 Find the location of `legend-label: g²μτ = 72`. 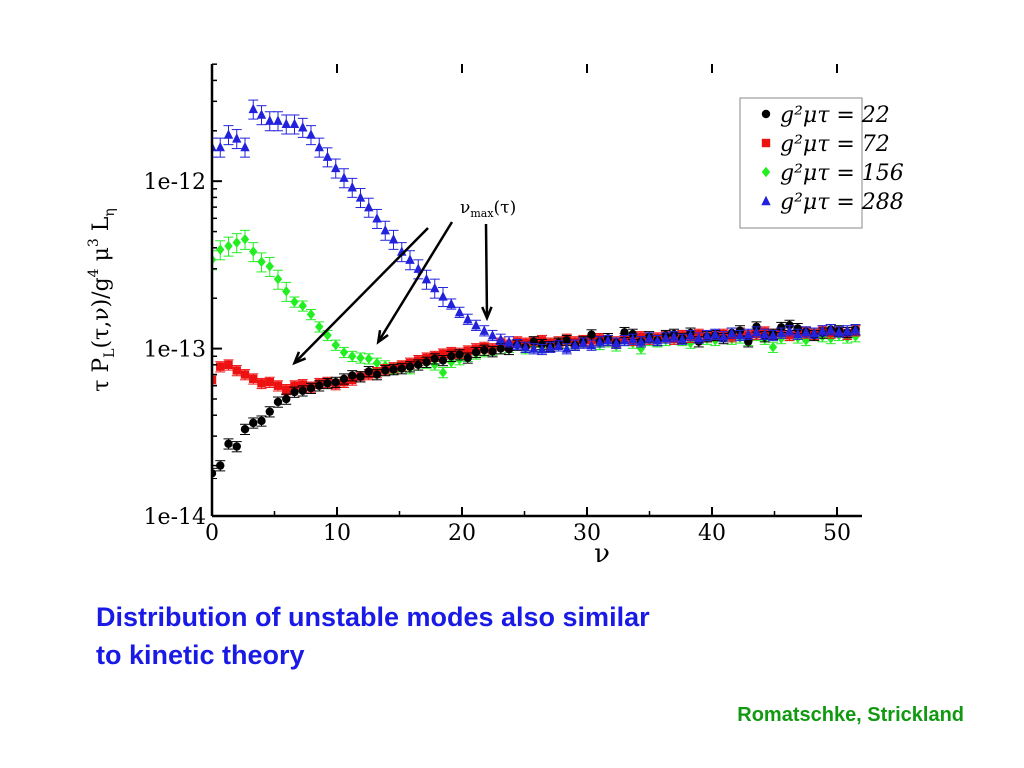

legend-label: g²μτ = 72 is located at coordinates (835, 144).